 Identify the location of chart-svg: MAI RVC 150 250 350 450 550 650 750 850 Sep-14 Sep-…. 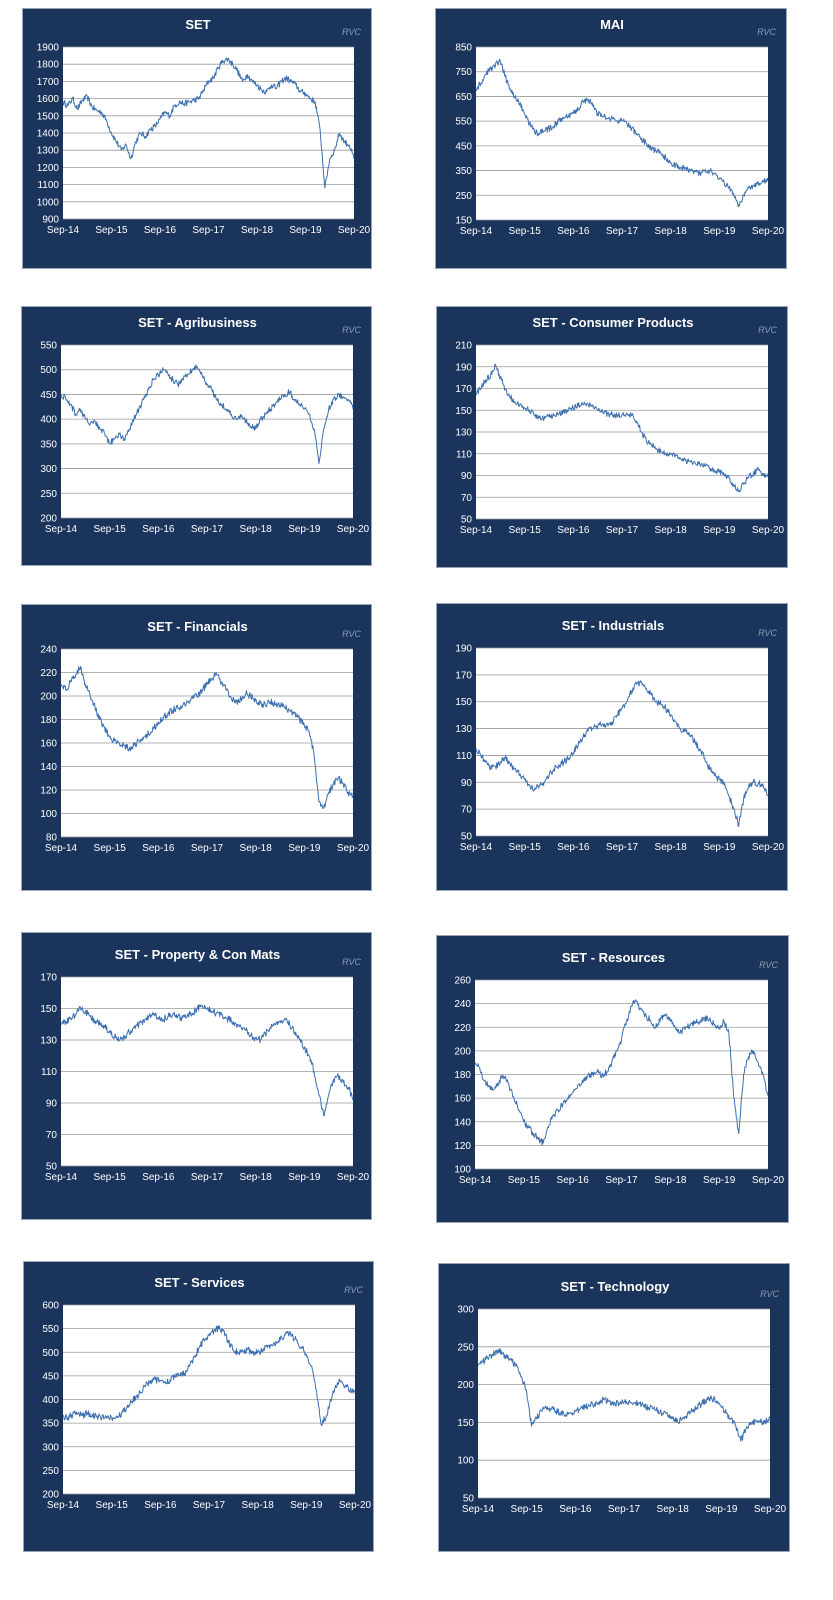
(619, 127).